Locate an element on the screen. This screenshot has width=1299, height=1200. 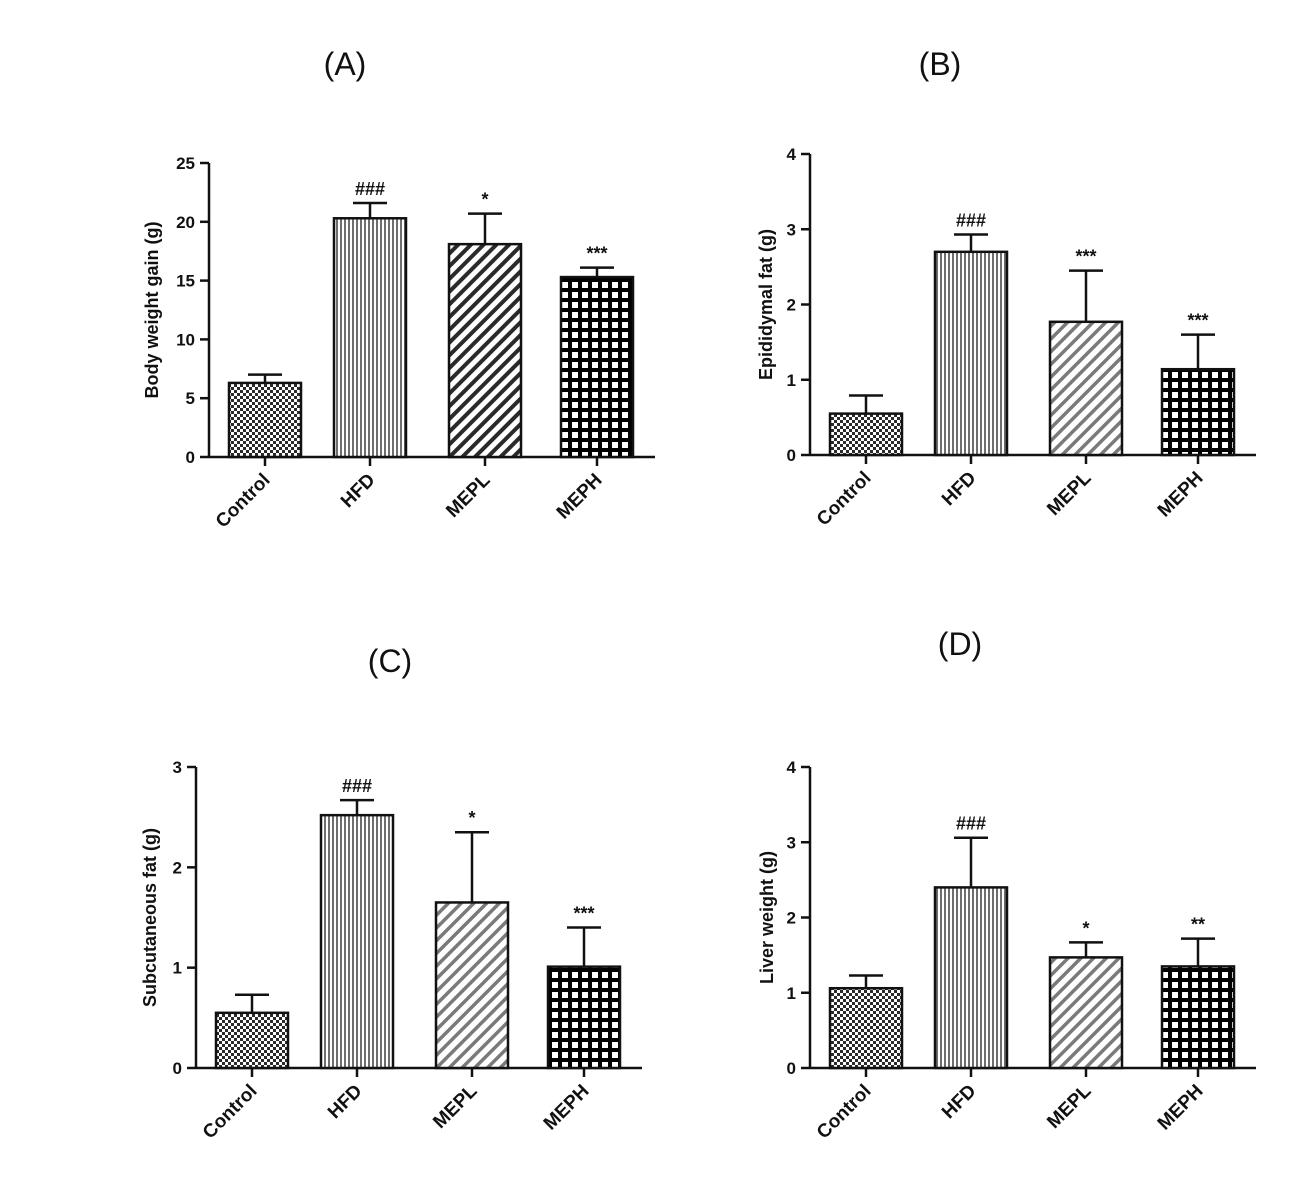
y-tick-label: 25 is located at coordinates (185, 163).